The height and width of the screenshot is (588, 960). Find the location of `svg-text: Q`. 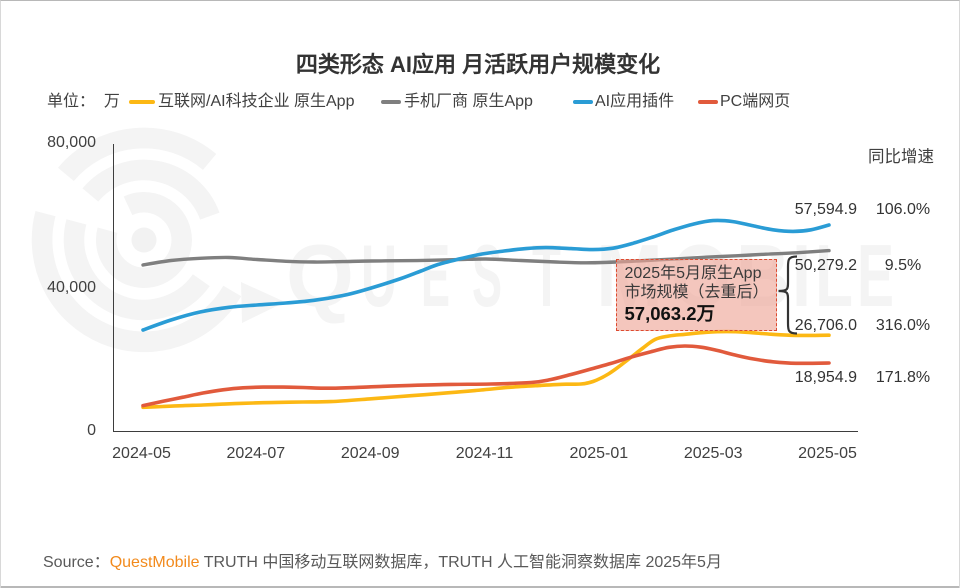

svg-text: Q is located at coordinates (320, 275).